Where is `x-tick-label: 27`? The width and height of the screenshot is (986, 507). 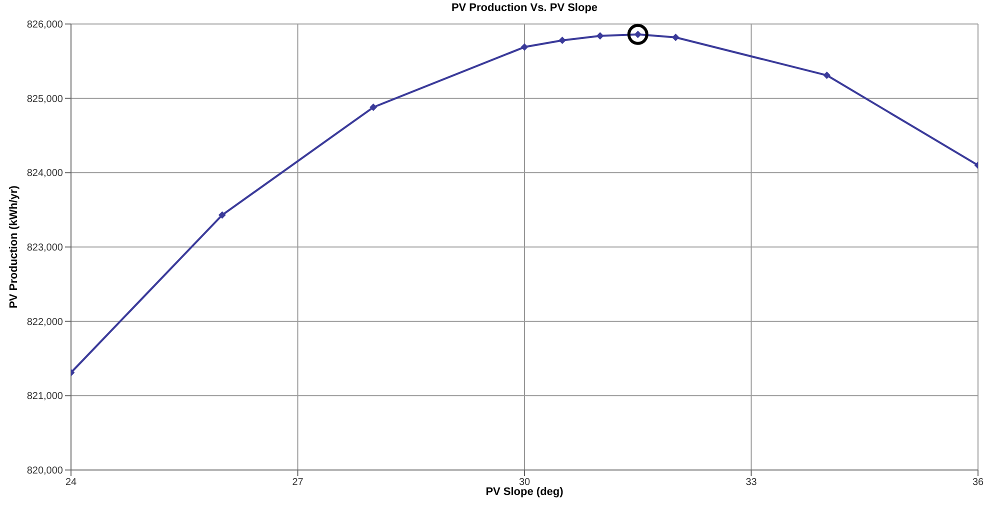
x-tick-label: 27 is located at coordinates (298, 482).